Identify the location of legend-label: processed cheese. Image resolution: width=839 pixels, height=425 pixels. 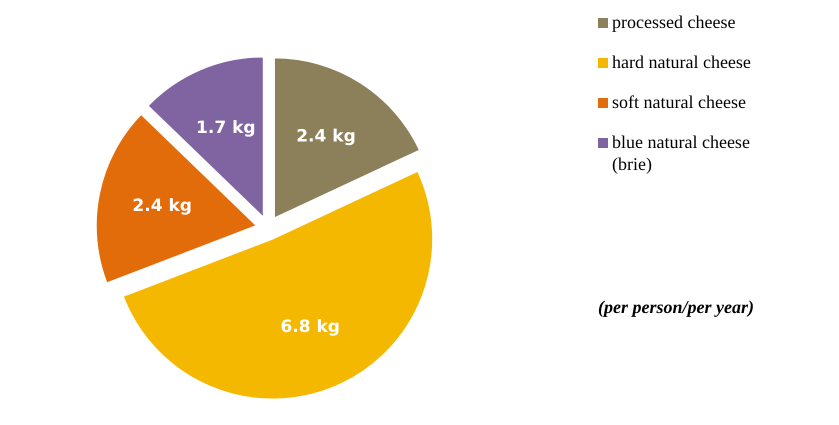
(674, 22).